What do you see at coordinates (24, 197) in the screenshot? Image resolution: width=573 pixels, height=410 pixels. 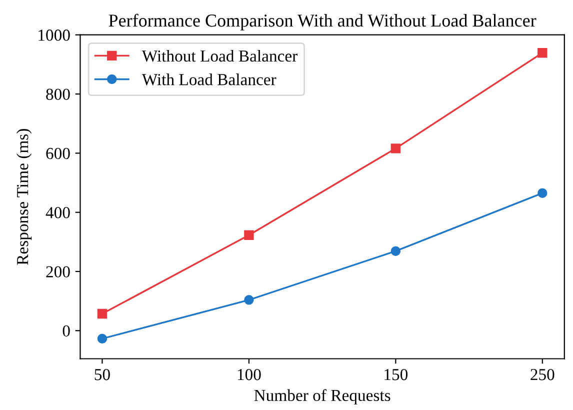 I see `y-axis-title: Response Time (ms)` at bounding box center [24, 197].